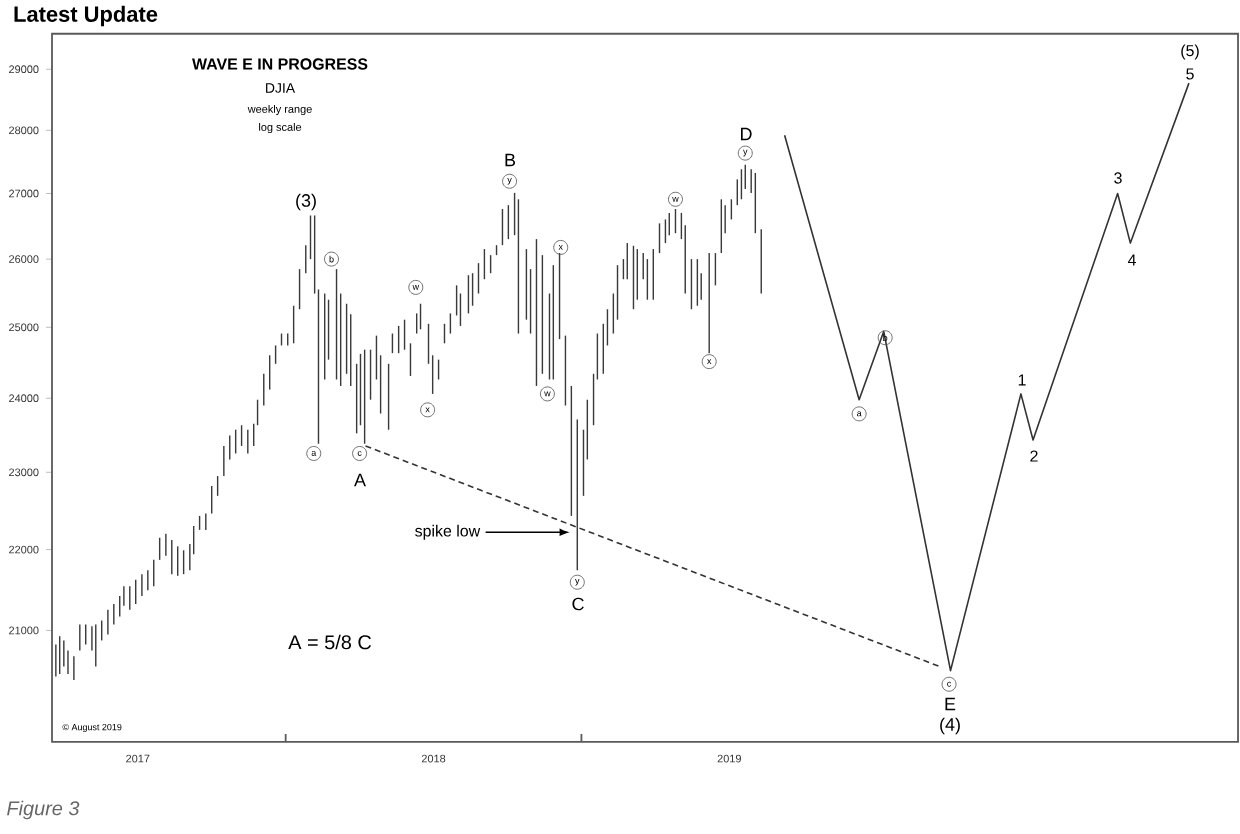  I want to click on annotation: B, so click(510, 160).